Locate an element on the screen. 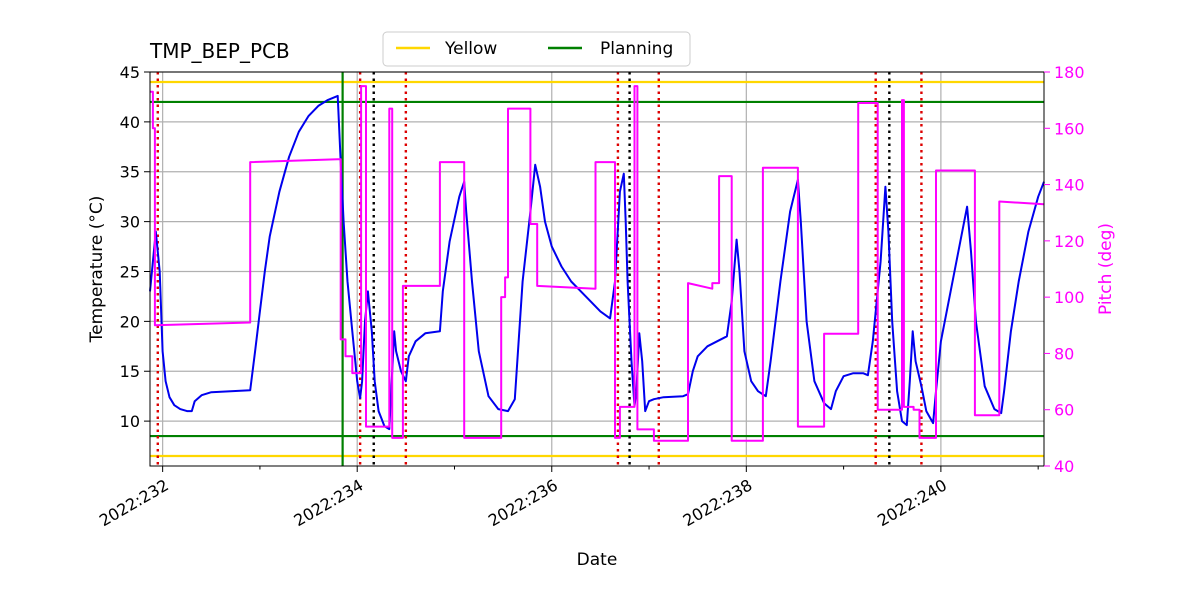  legend-frame is located at coordinates (536, 49).